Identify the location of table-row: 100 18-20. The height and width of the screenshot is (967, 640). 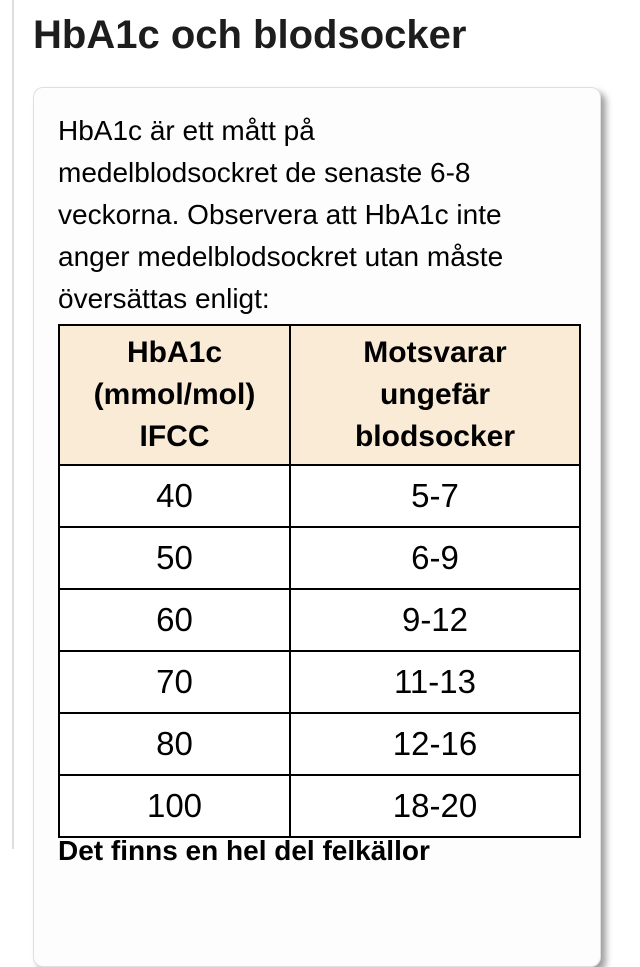
(319, 806).